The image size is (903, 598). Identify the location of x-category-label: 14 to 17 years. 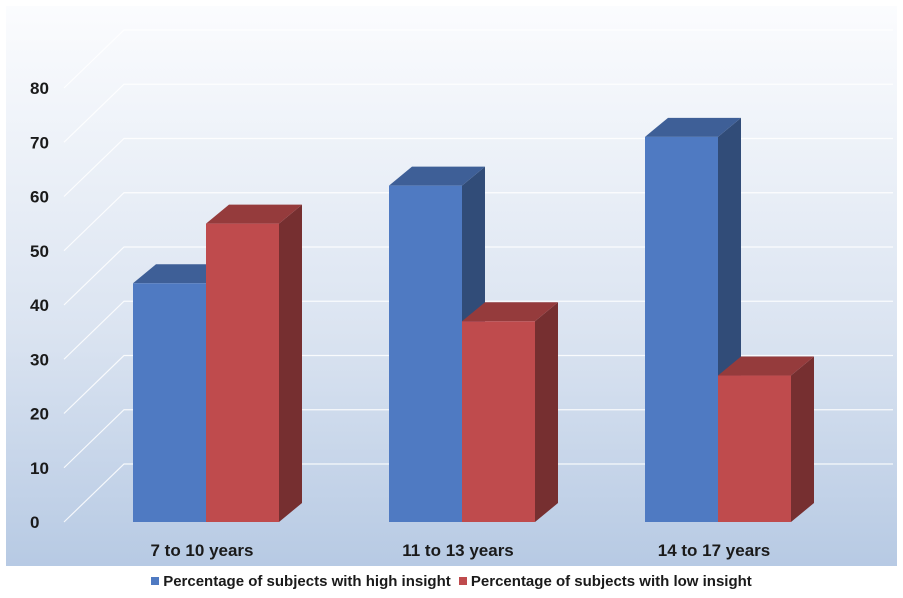
(714, 550).